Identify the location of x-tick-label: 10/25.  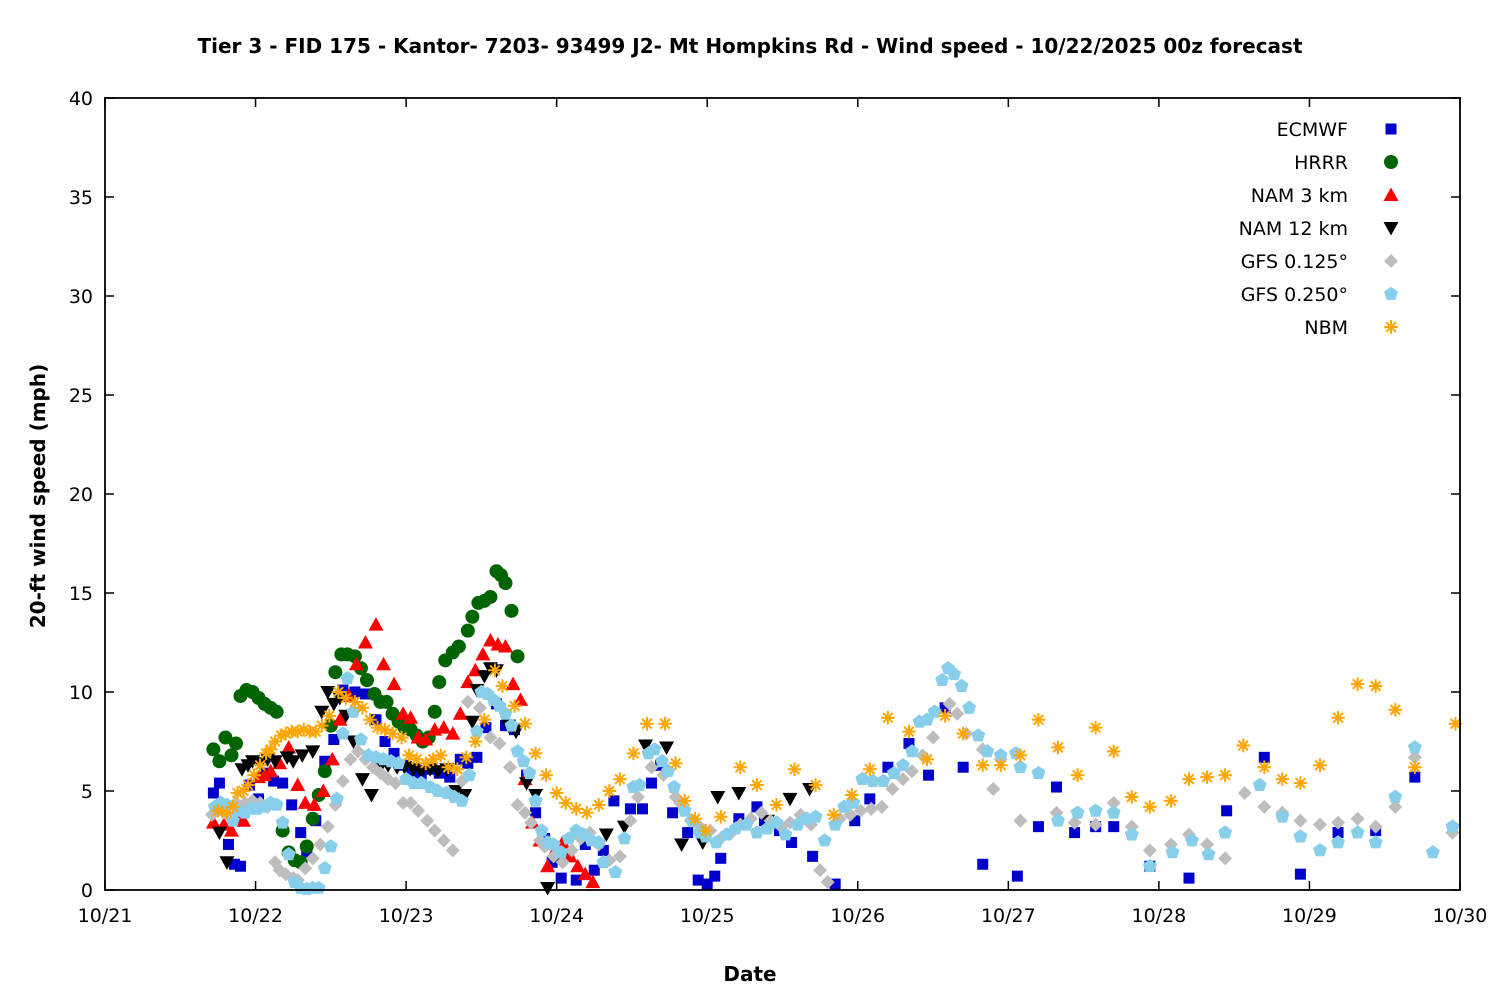
(707, 916).